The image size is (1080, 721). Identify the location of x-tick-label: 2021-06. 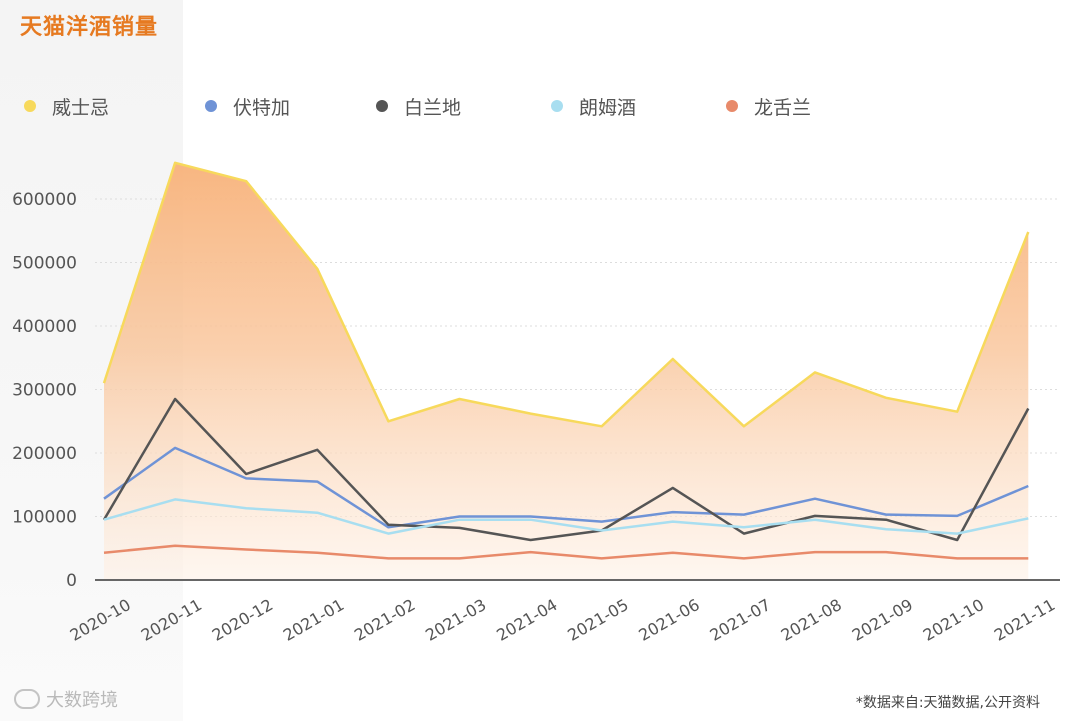
(668, 620).